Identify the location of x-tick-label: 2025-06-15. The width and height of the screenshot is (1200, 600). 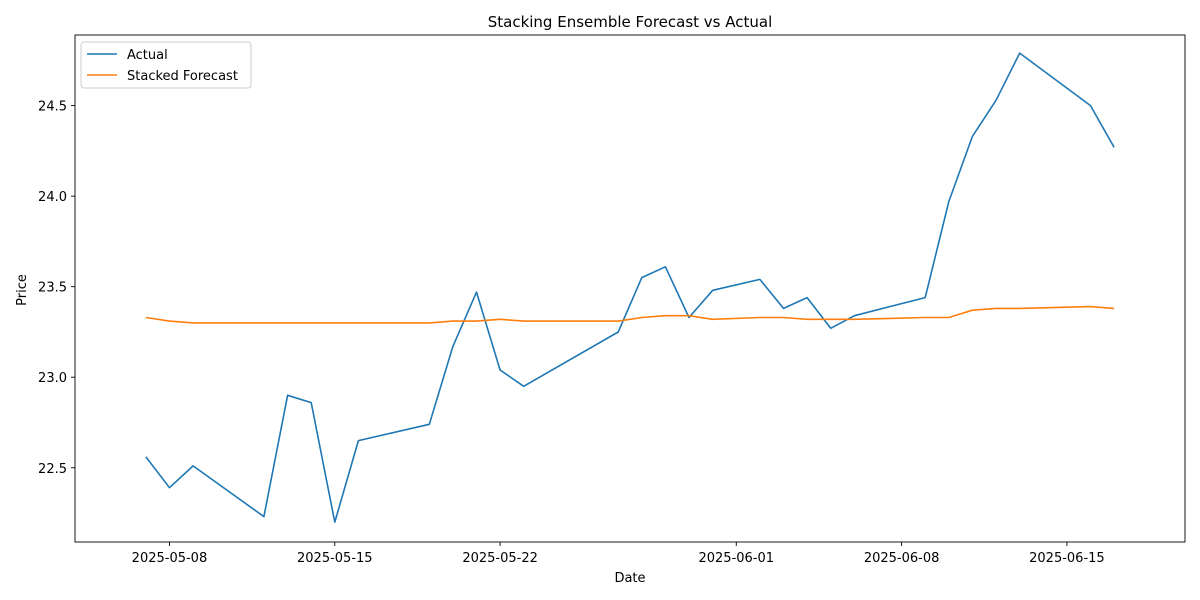
(1067, 558).